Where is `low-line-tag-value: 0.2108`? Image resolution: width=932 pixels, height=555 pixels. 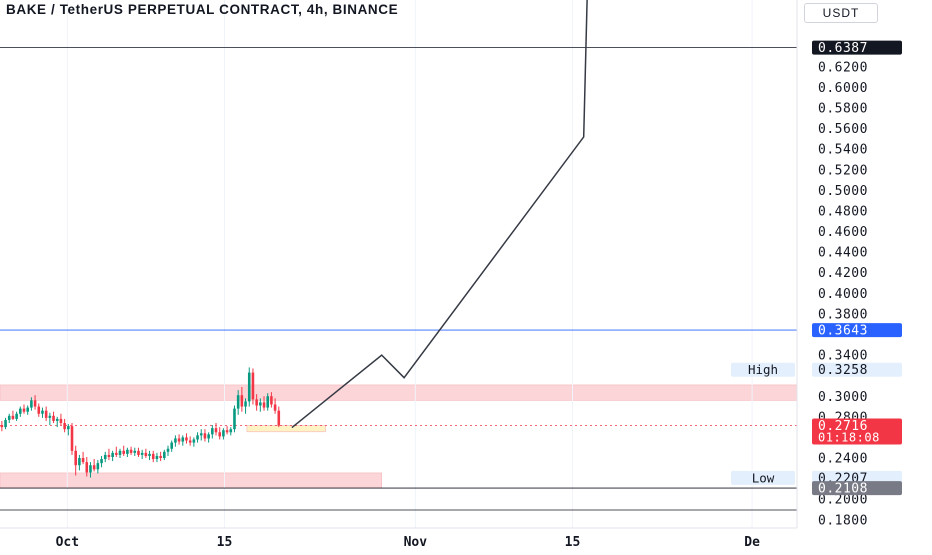 low-line-tag-value: 0.2108 is located at coordinates (843, 489).